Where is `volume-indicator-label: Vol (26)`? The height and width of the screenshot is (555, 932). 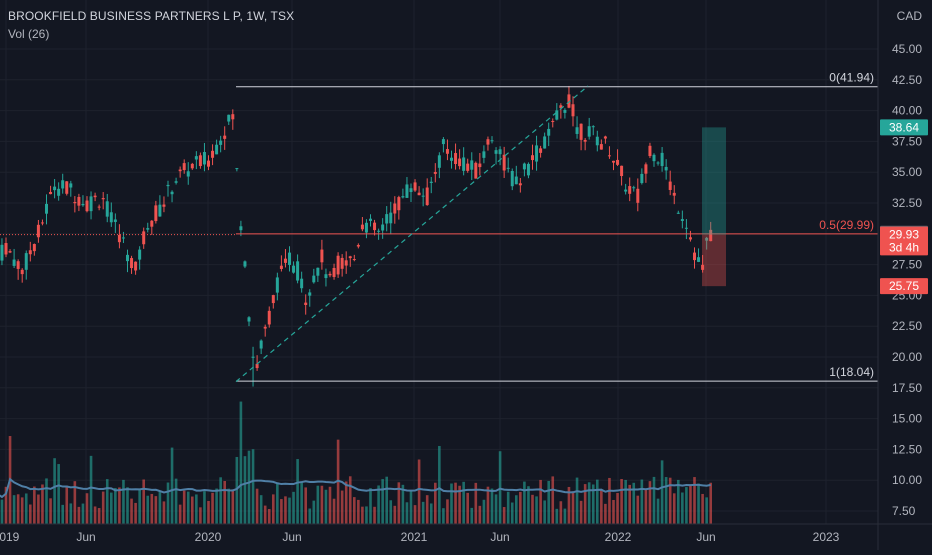 volume-indicator-label: Vol (26) is located at coordinates (29, 34).